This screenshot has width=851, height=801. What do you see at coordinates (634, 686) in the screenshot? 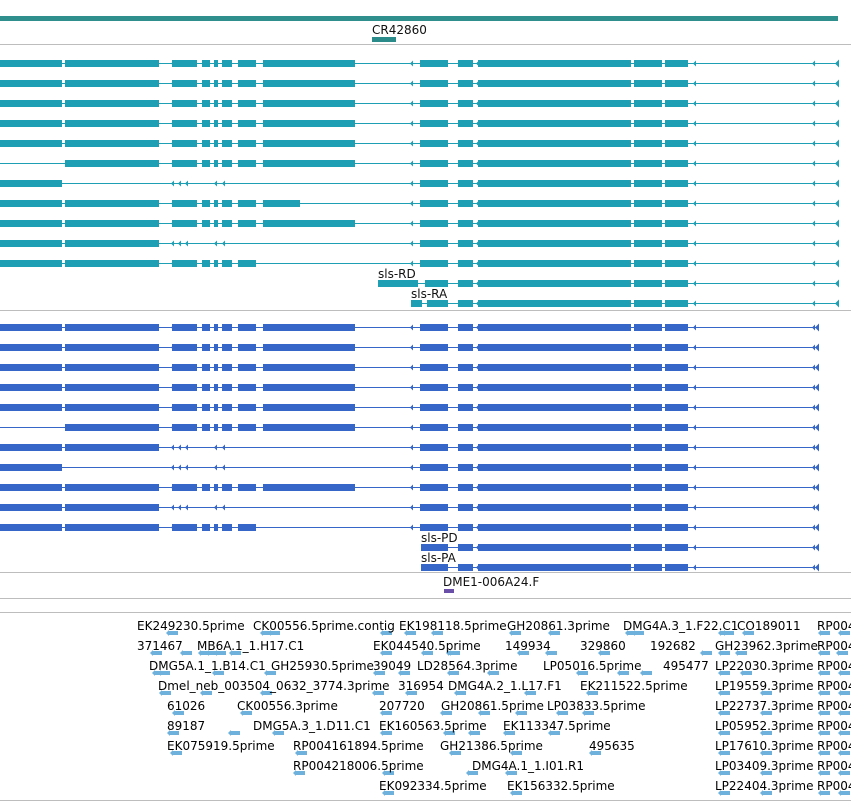
I see `est-label: EK211522.5prime` at bounding box center [634, 686].